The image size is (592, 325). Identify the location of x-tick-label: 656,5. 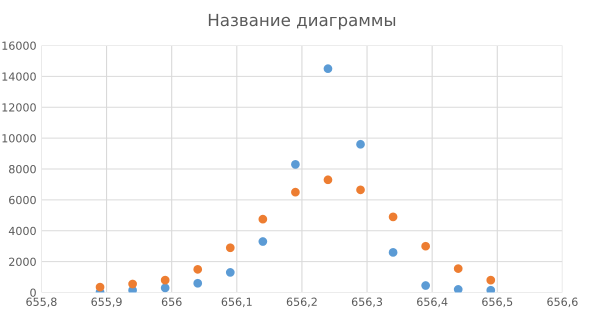
(497, 303).